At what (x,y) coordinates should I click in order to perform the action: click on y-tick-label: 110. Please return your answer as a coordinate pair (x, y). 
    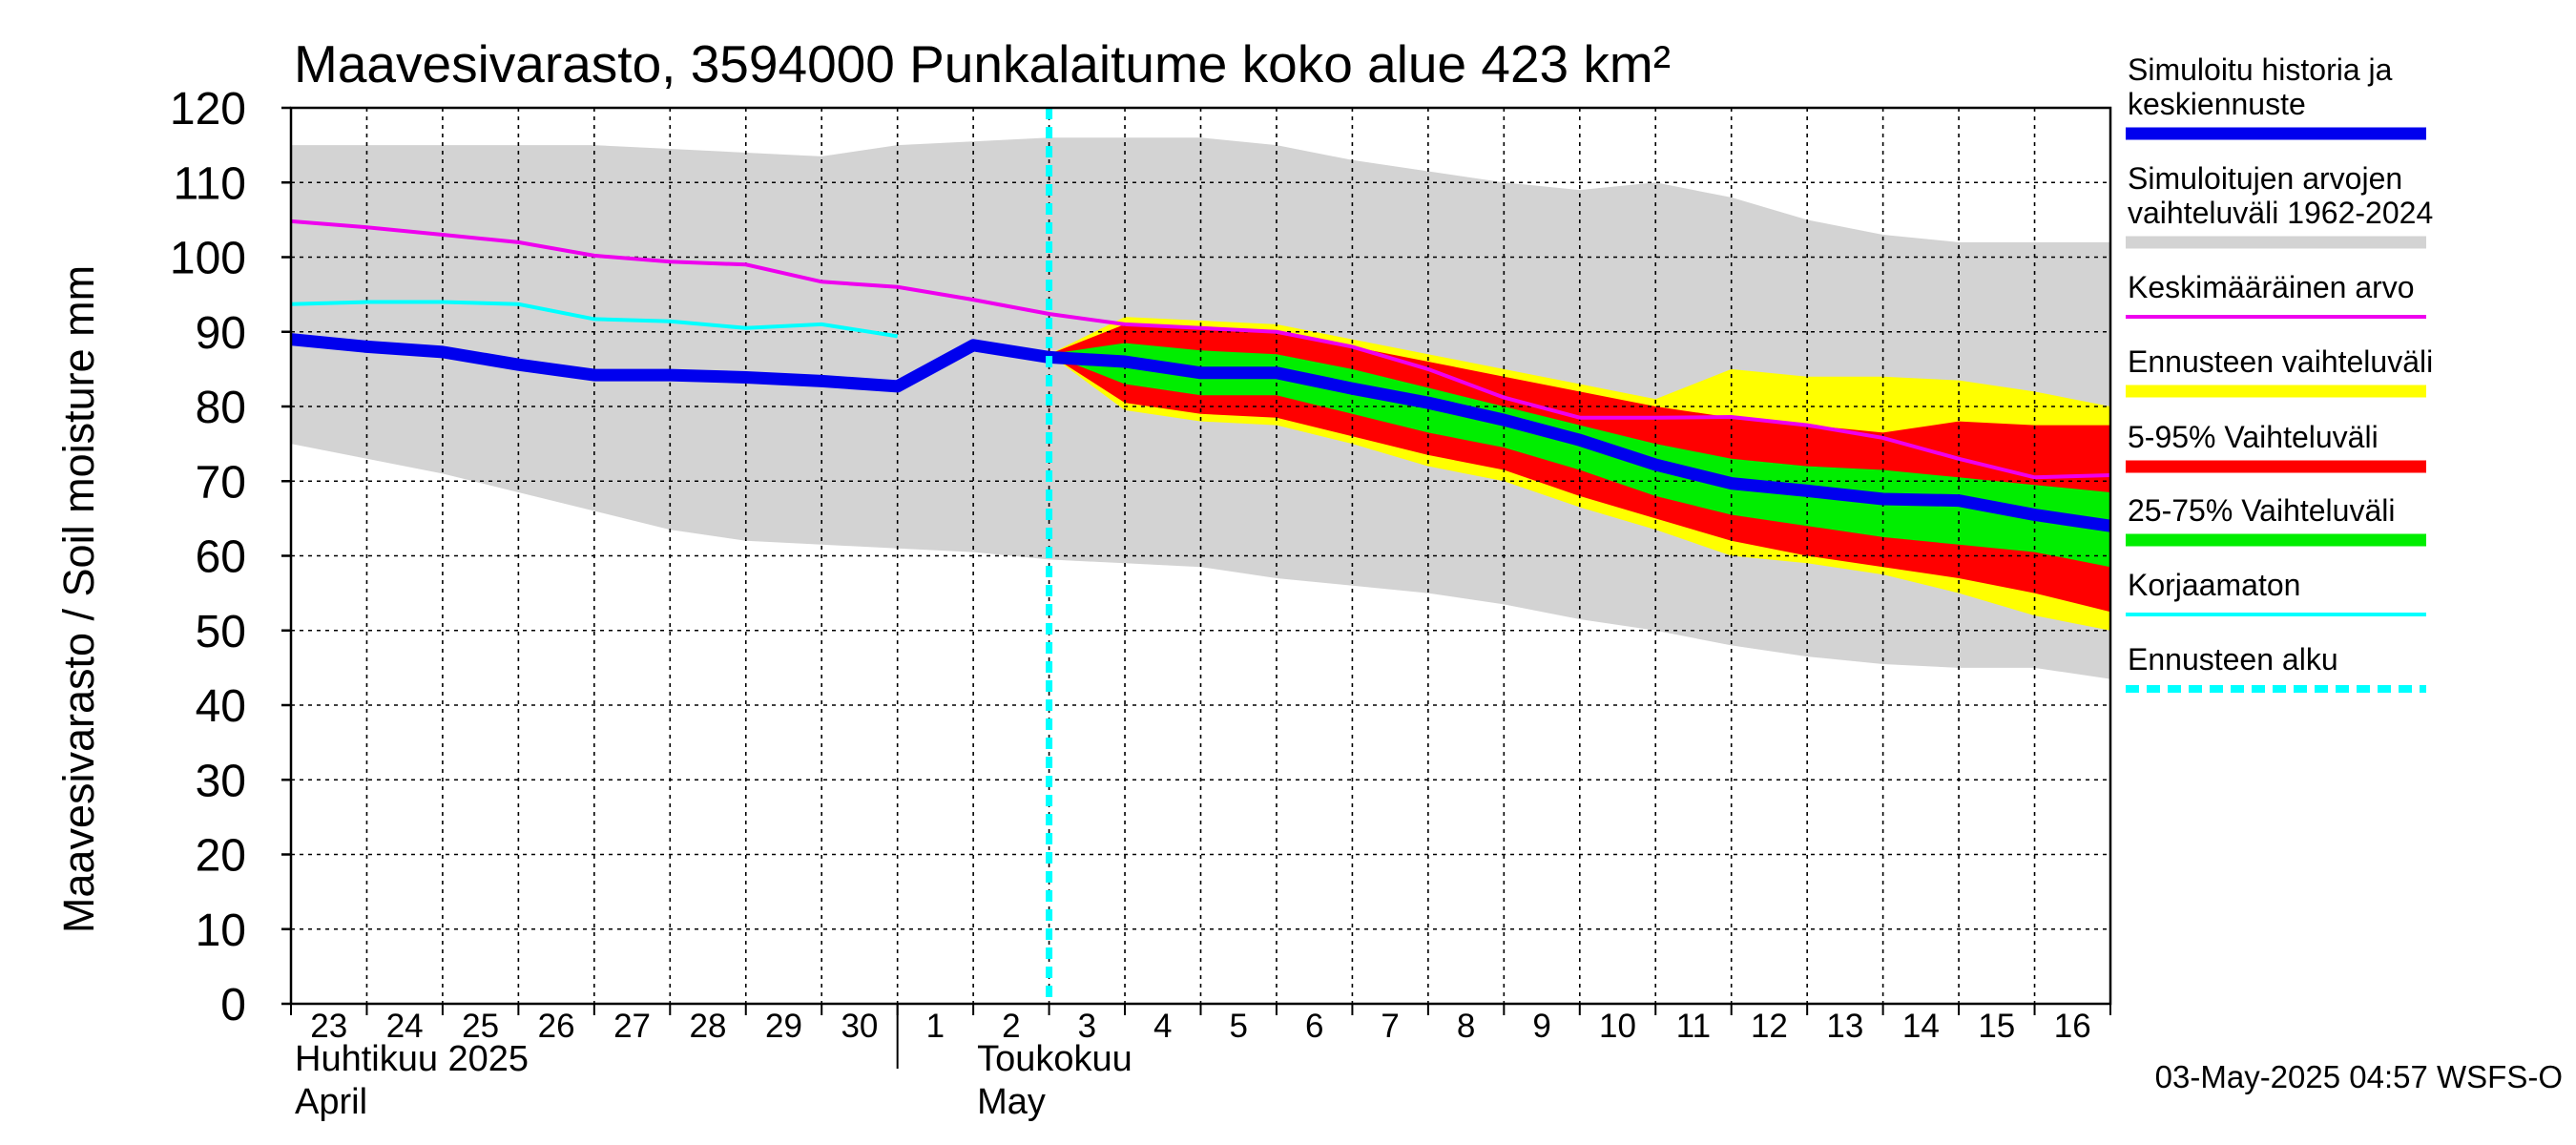
    Looking at the image, I should click on (209, 184).